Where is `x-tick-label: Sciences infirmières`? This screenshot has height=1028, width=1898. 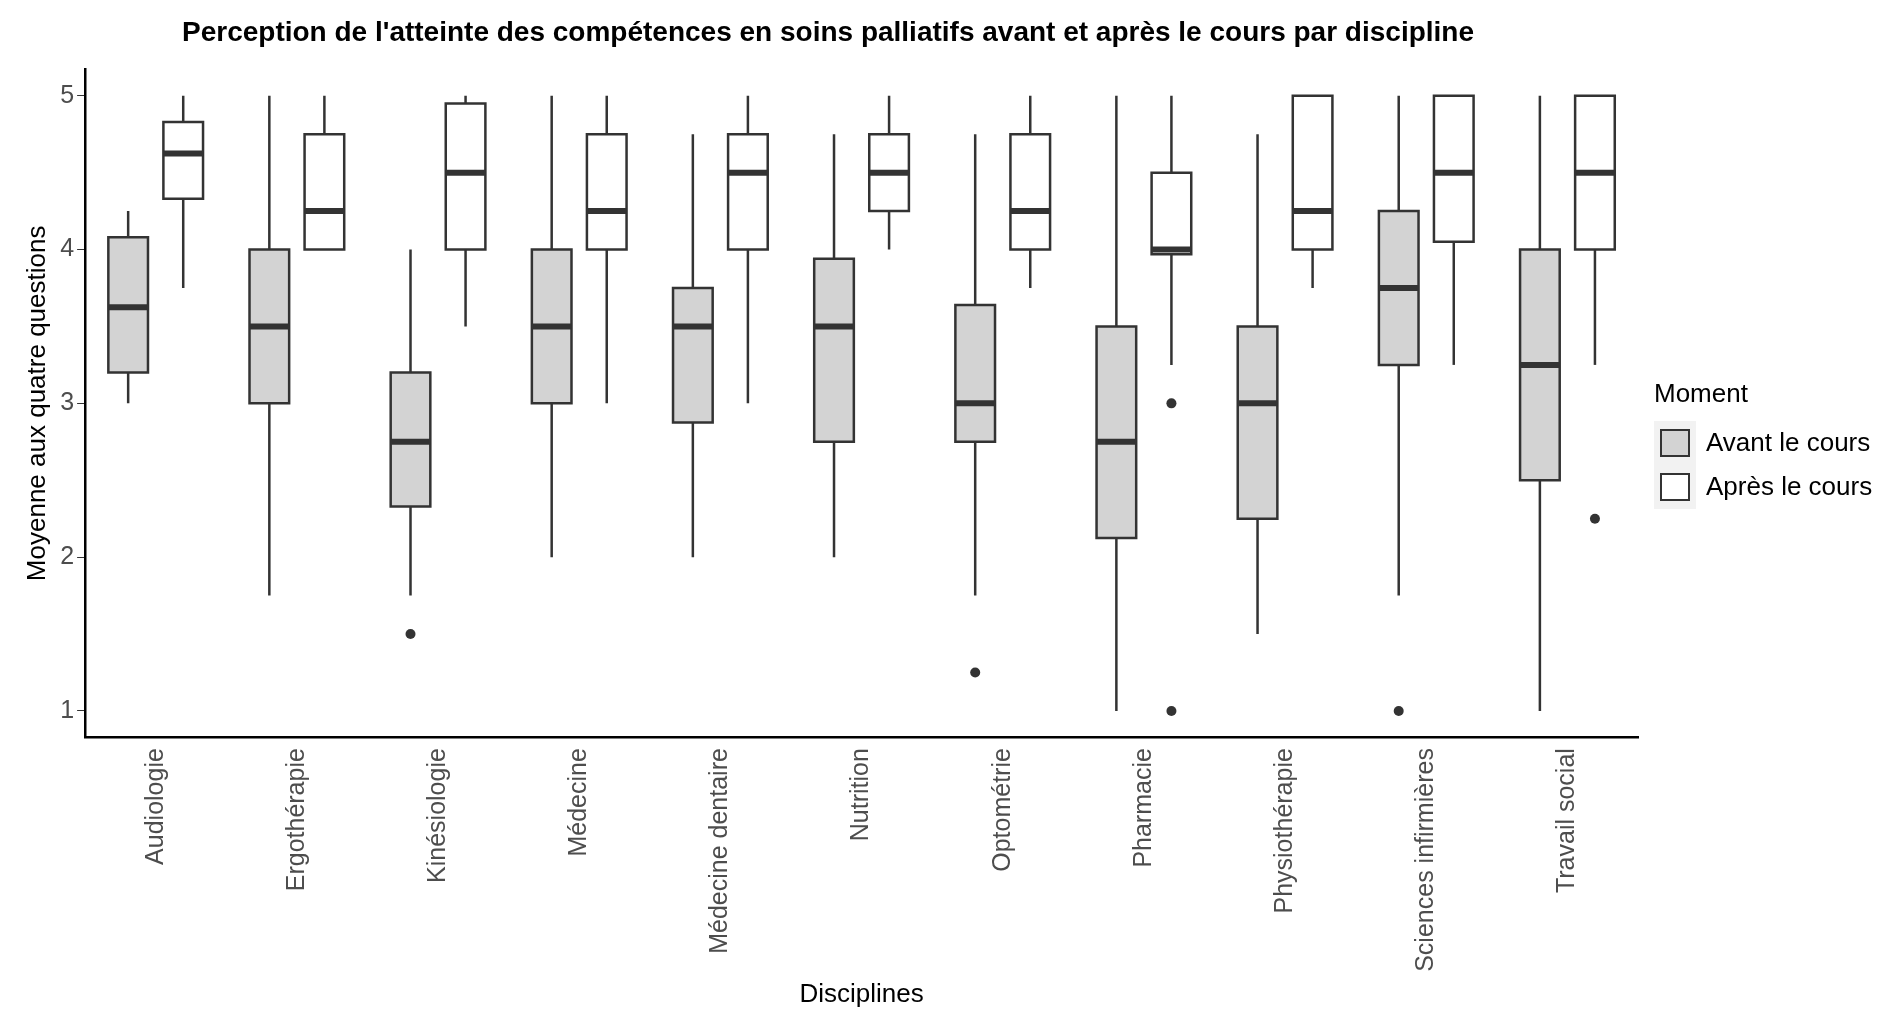
x-tick-label: Sciences infirmières is located at coordinates (1424, 860).